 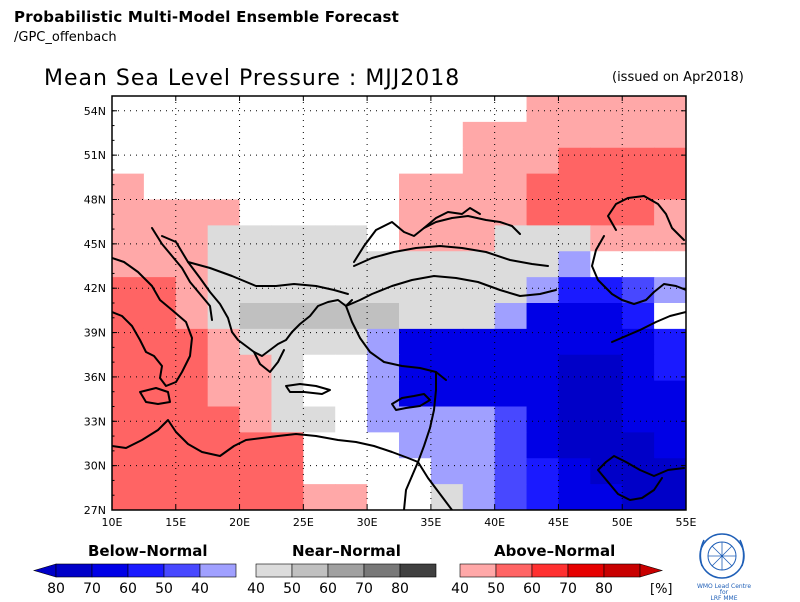 I want to click on italy-east-coast, so click(x=182, y=274).